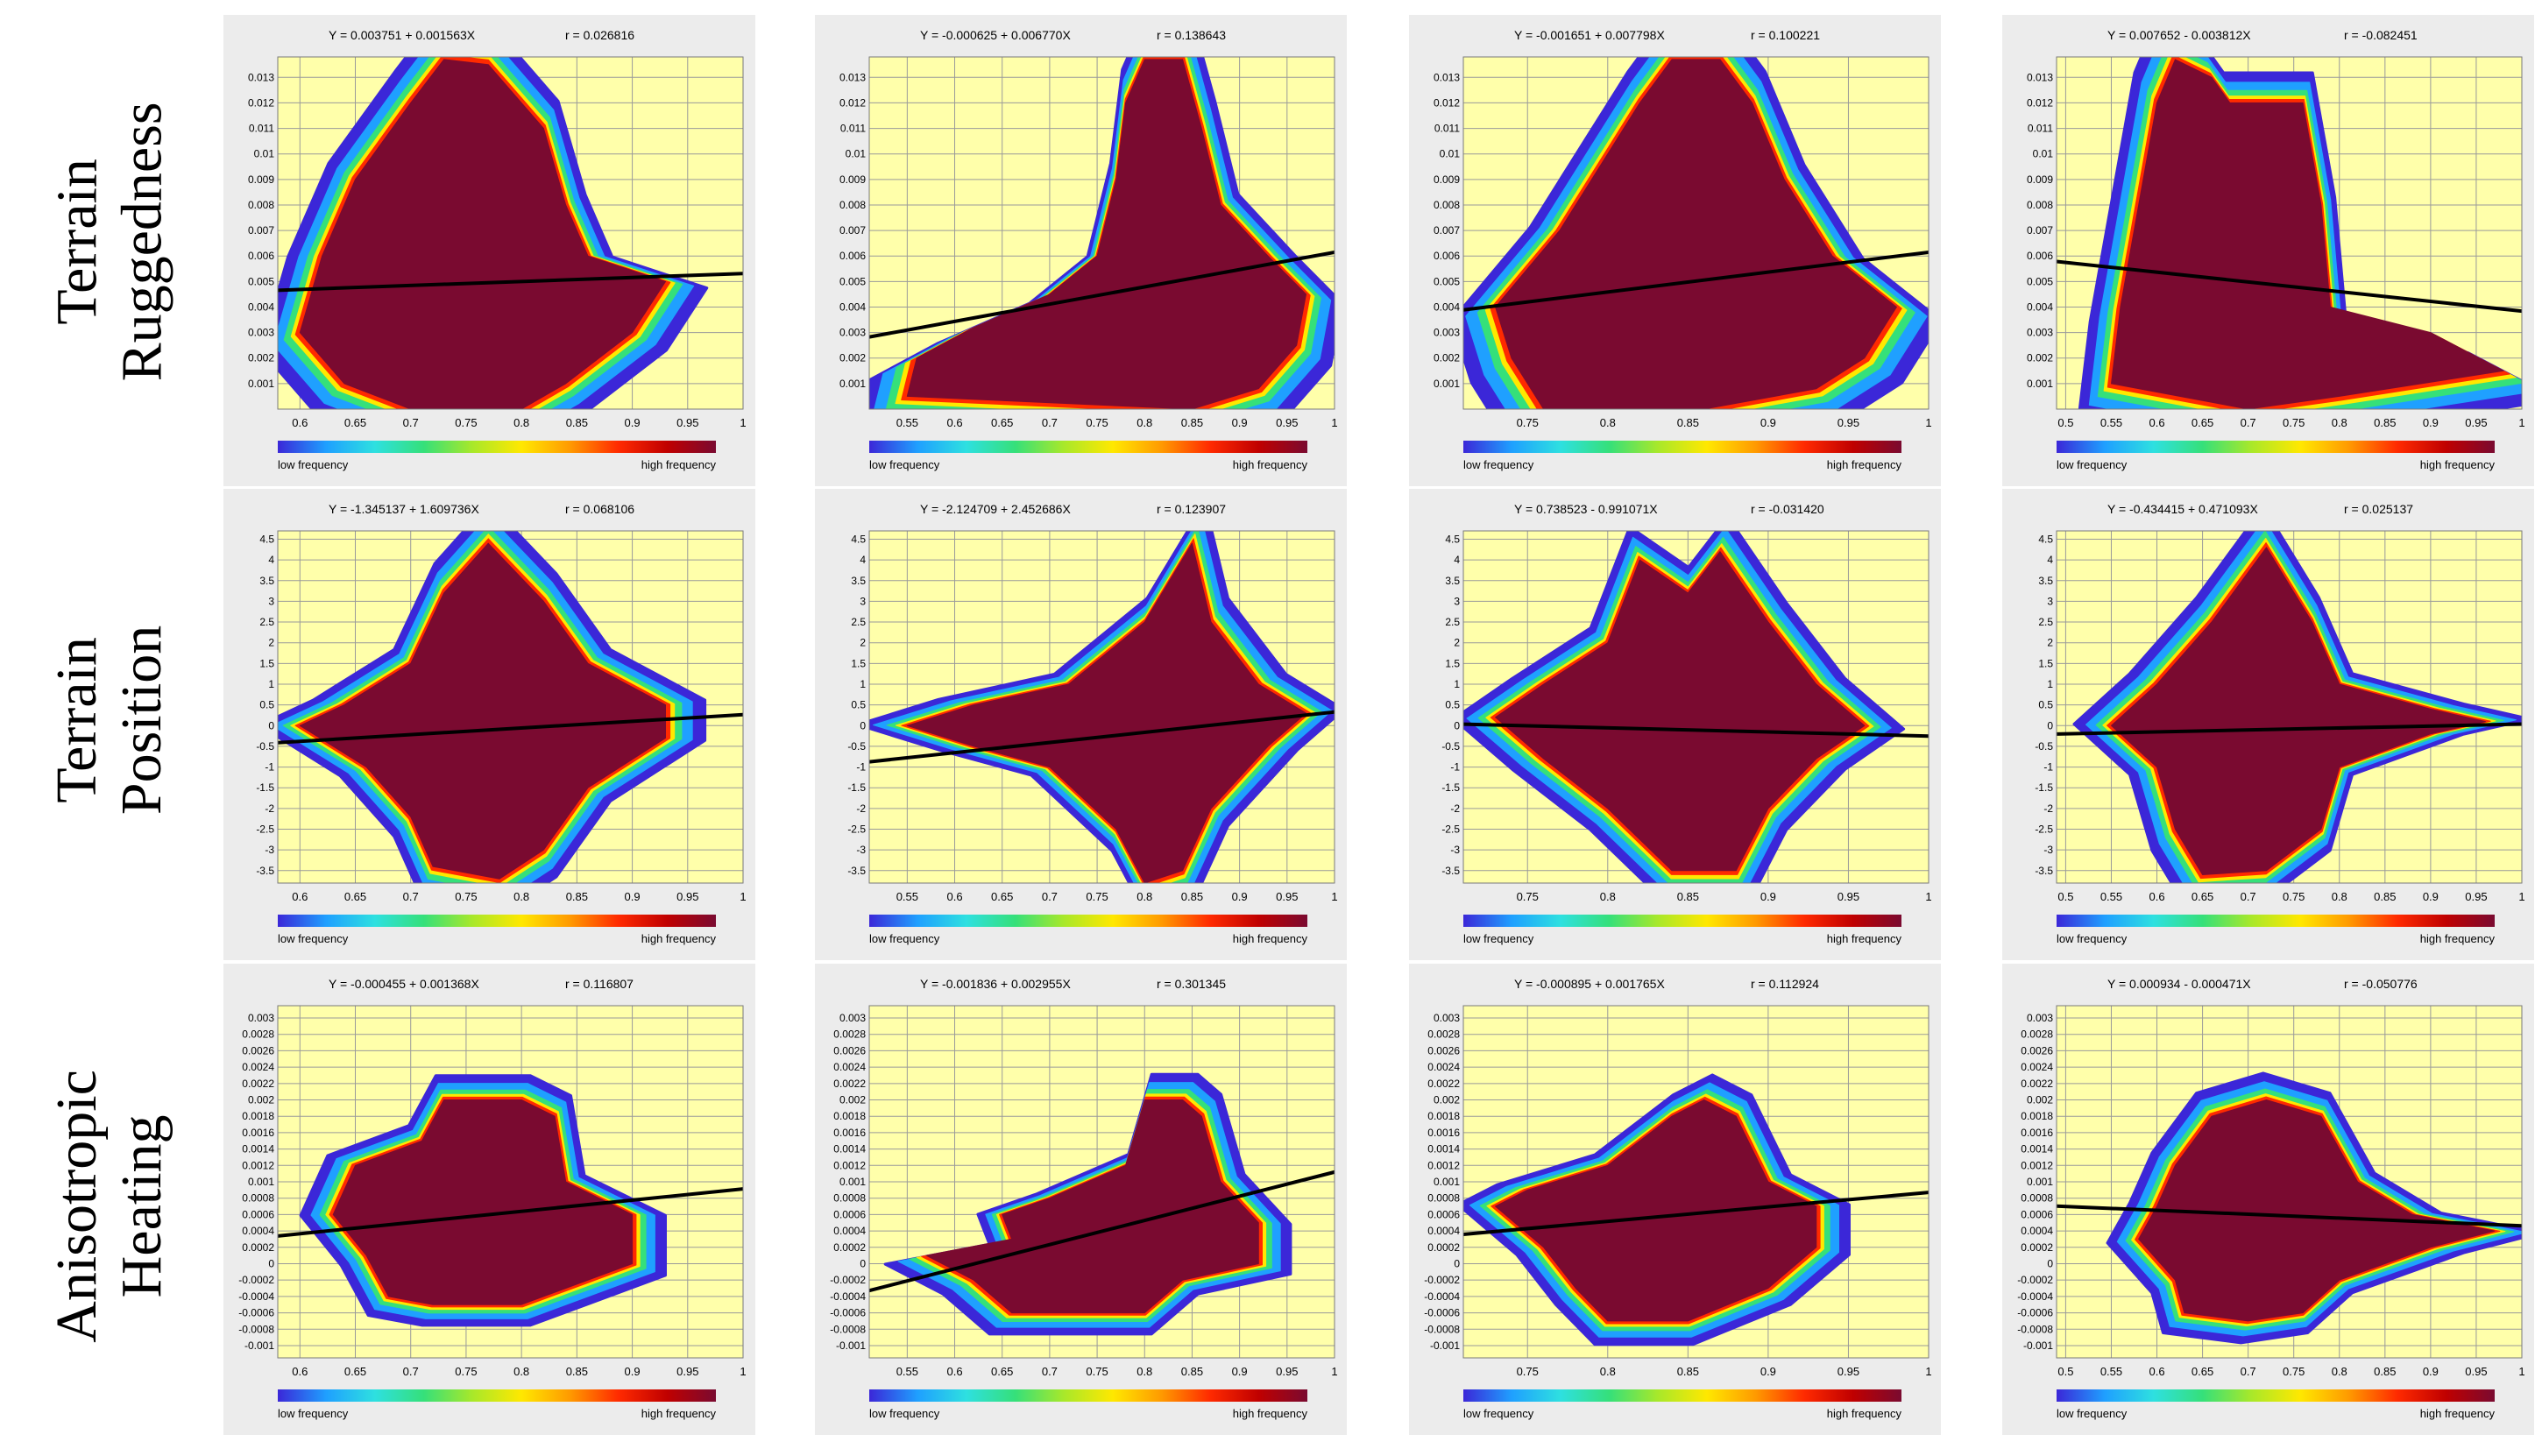 Image resolution: width=2542 pixels, height=1456 pixels. I want to click on y-tick-label: 0.008, so click(852, 205).